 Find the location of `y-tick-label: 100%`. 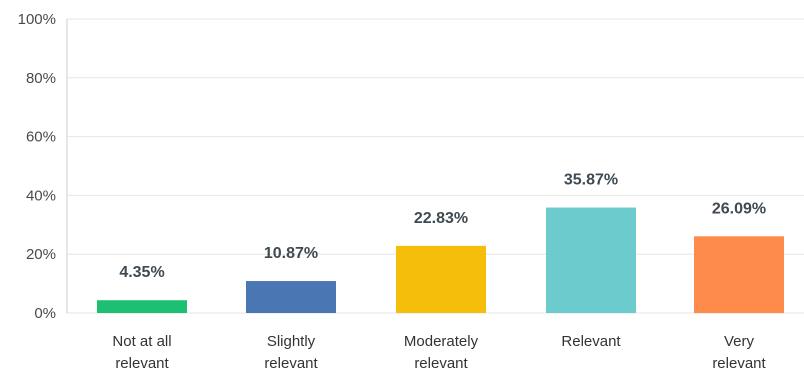

y-tick-label: 100% is located at coordinates (37, 19).